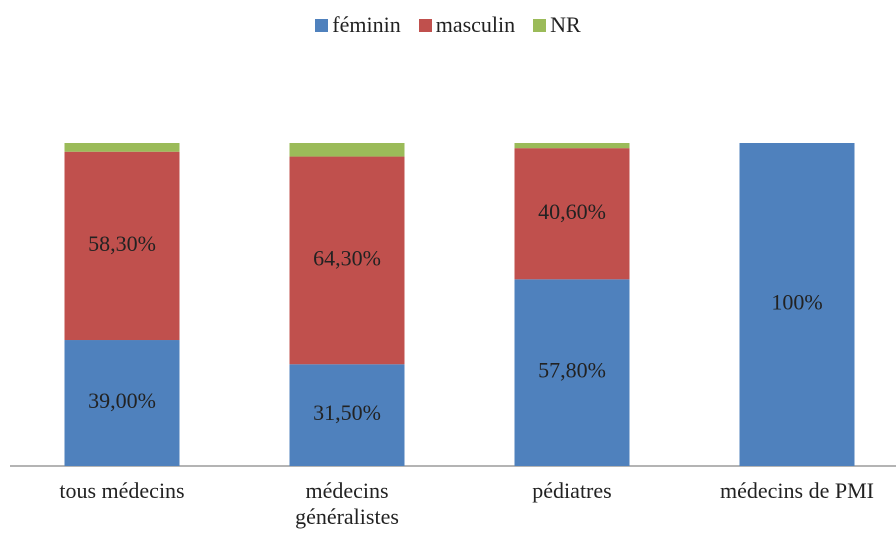 The width and height of the screenshot is (896, 542). What do you see at coordinates (366, 24) in the screenshot?
I see `legend-label: féminin` at bounding box center [366, 24].